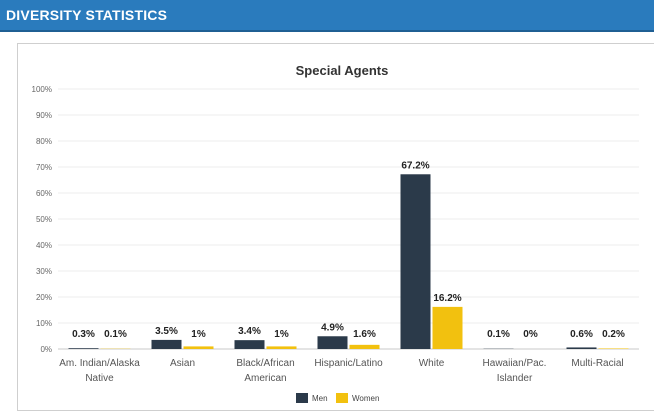 This screenshot has height=412, width=654. Describe the element at coordinates (342, 70) in the screenshot. I see `chart-title: Special Agents` at that location.